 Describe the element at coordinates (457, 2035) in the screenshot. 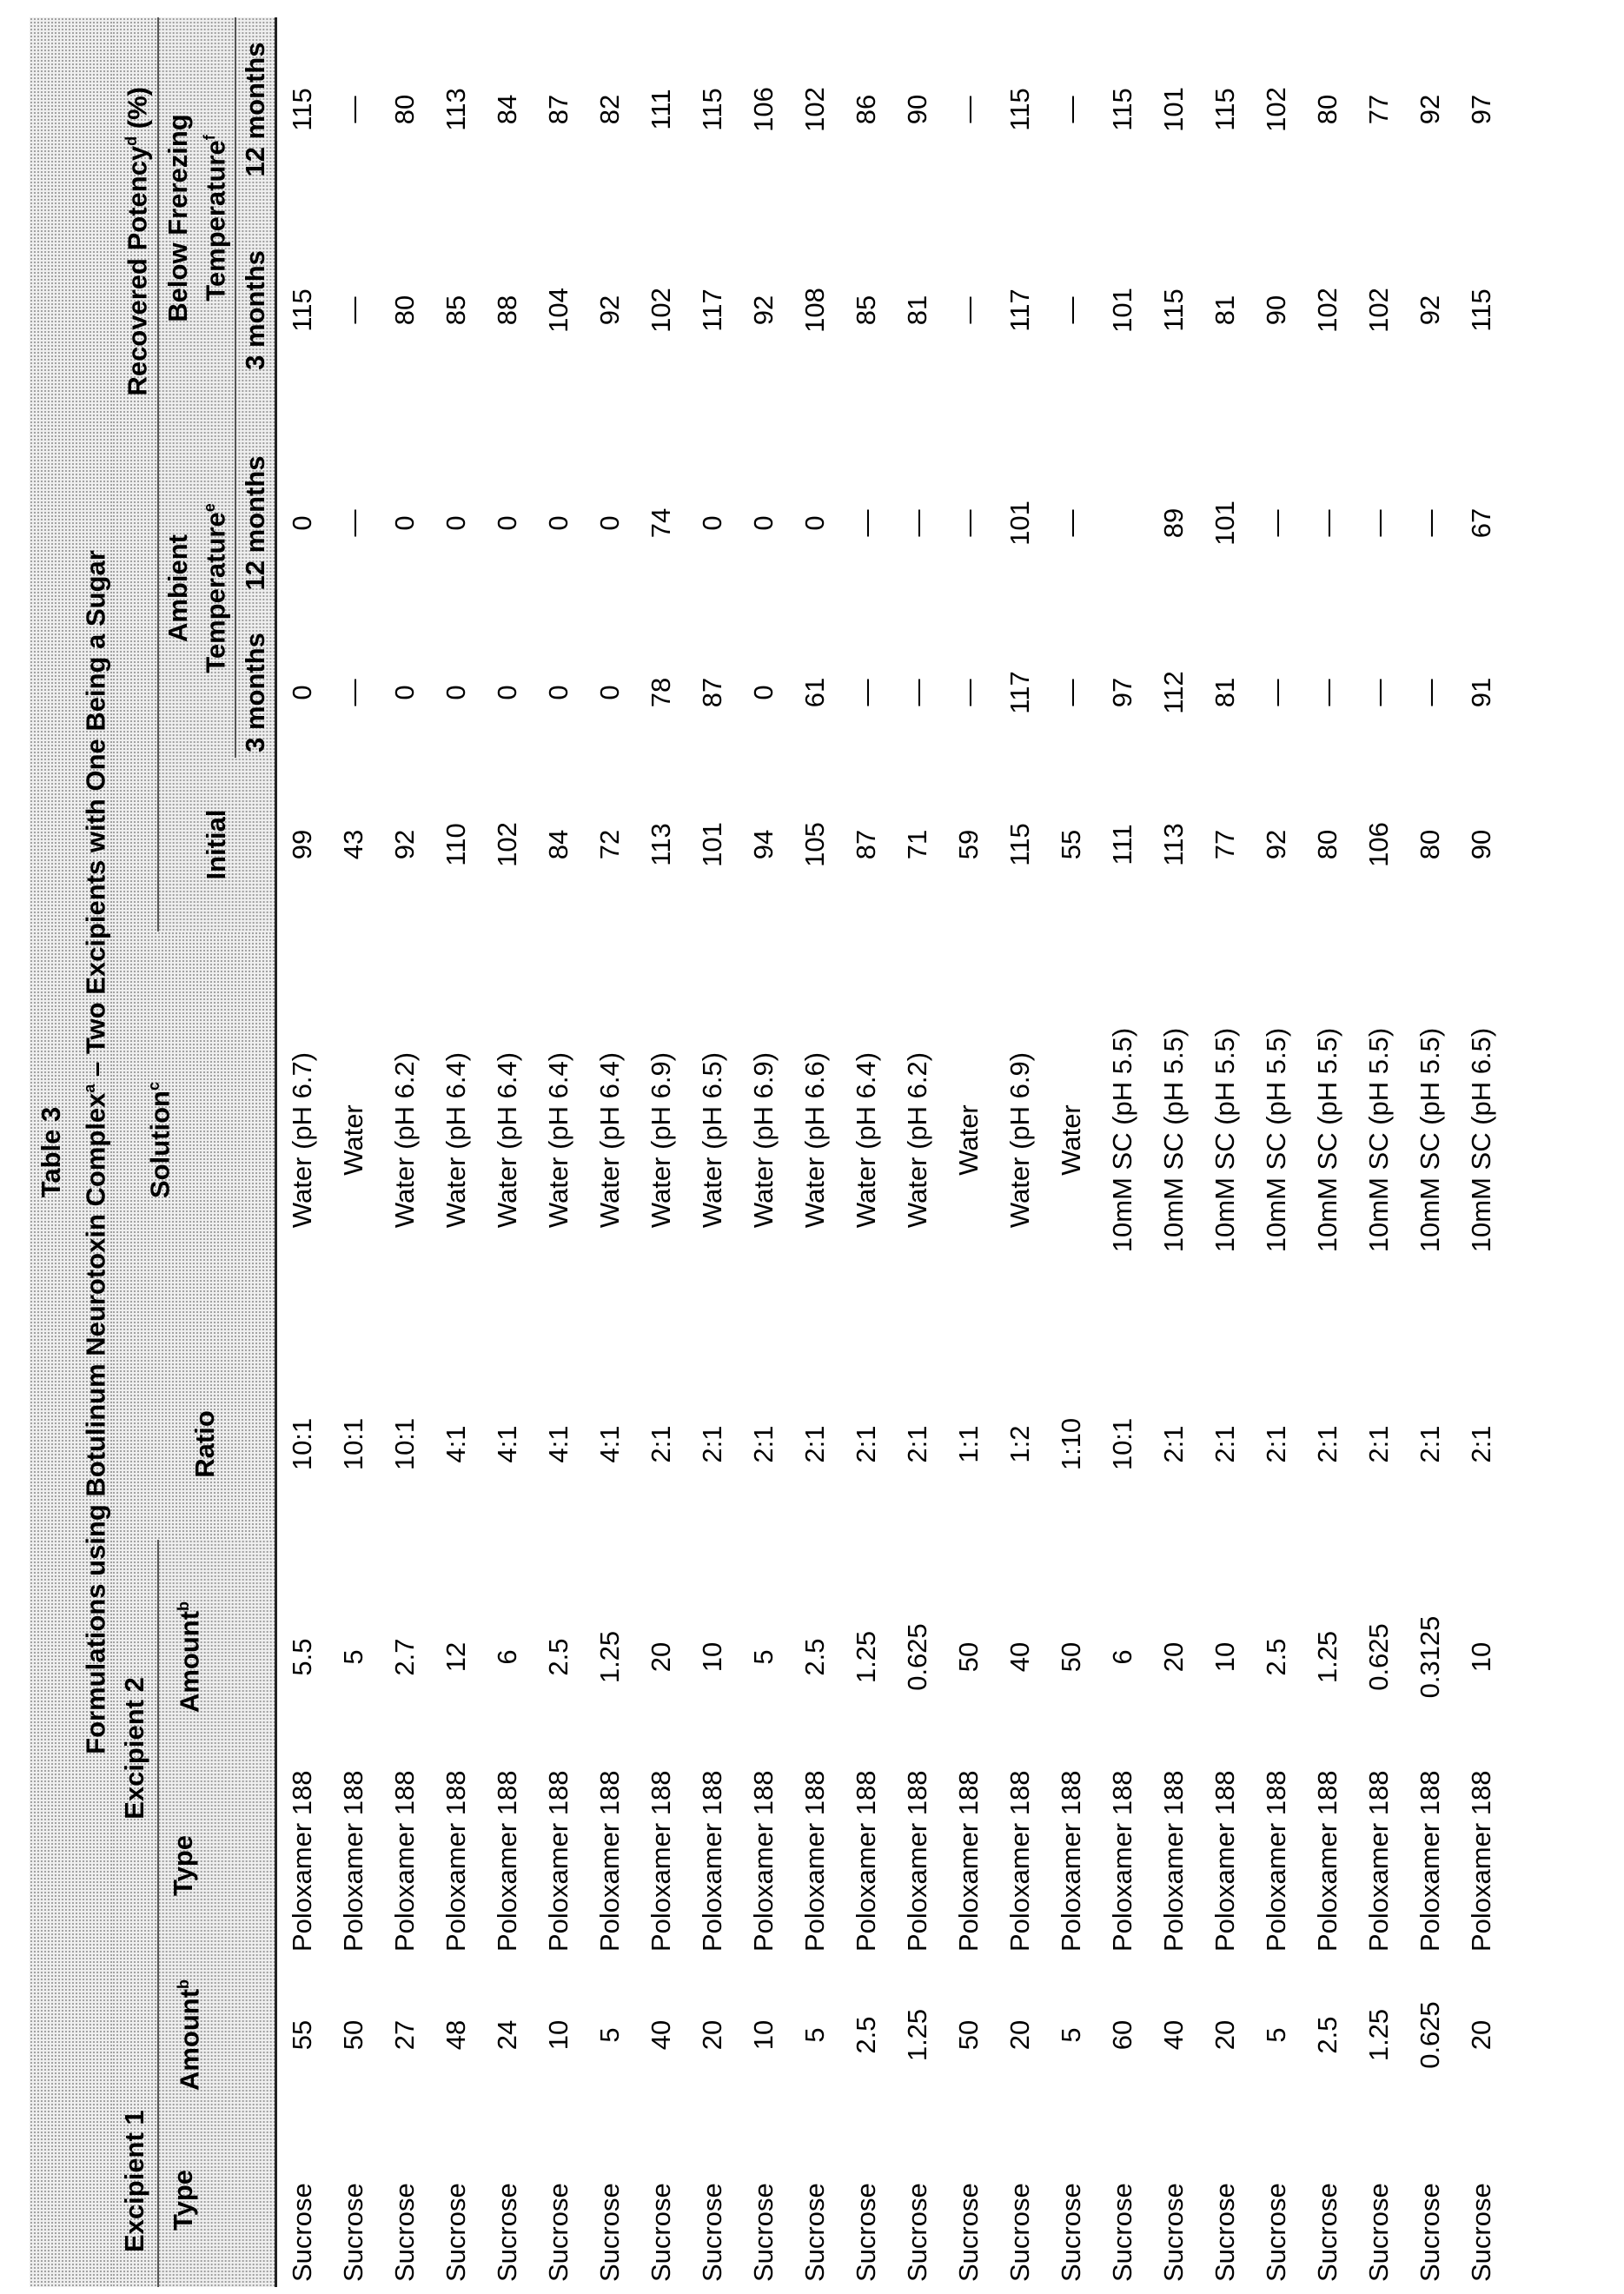

I see `table-cell: 48` at that location.